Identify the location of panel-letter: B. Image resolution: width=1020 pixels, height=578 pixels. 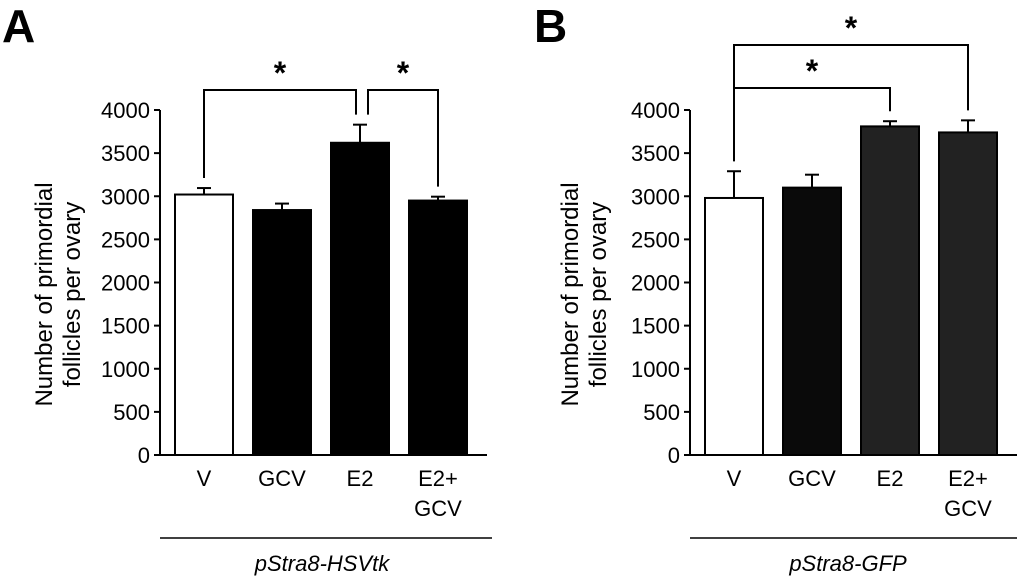
(550, 26).